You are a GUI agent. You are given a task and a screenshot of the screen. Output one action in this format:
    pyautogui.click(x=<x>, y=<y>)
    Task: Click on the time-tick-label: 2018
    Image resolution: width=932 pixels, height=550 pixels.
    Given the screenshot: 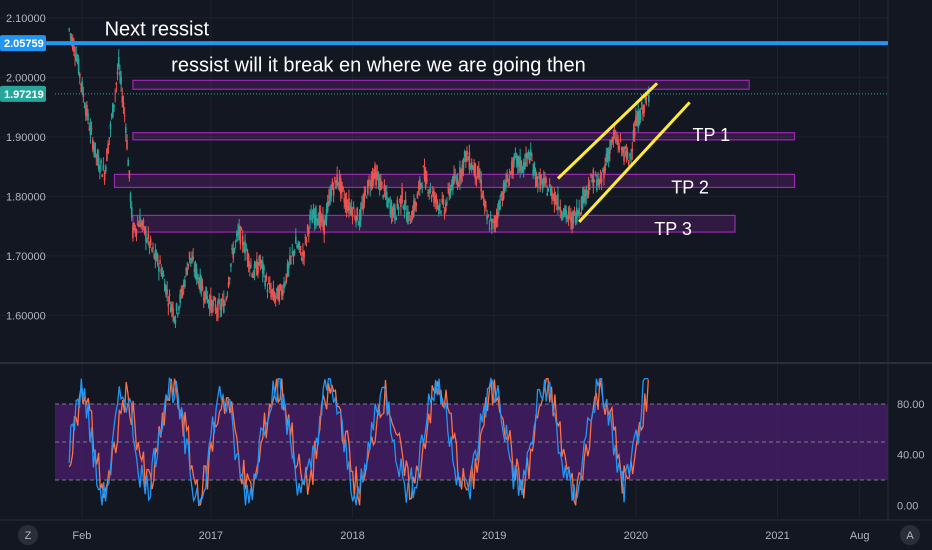 What is the action you would take?
    pyautogui.click(x=352, y=536)
    